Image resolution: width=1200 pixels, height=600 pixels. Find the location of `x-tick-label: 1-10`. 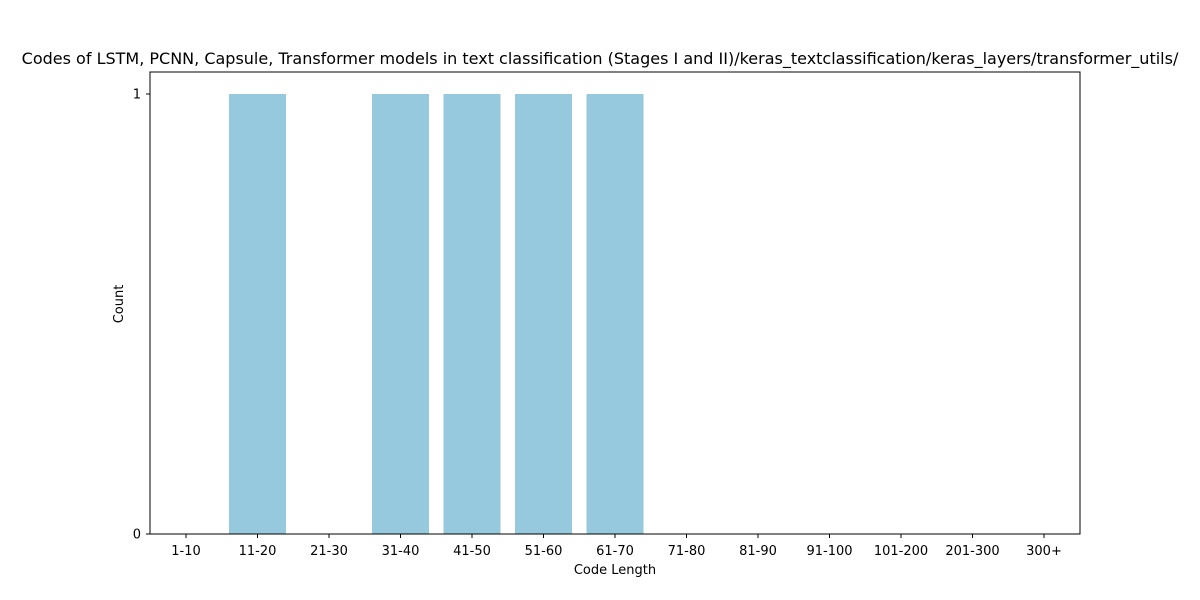

x-tick-label: 1-10 is located at coordinates (186, 551).